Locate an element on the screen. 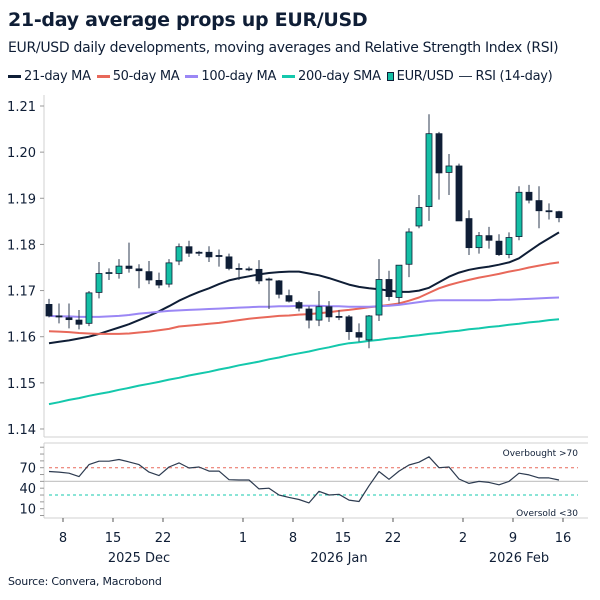 This screenshot has width=600, height=600. y-tick-label: 1.17 is located at coordinates (21, 292).